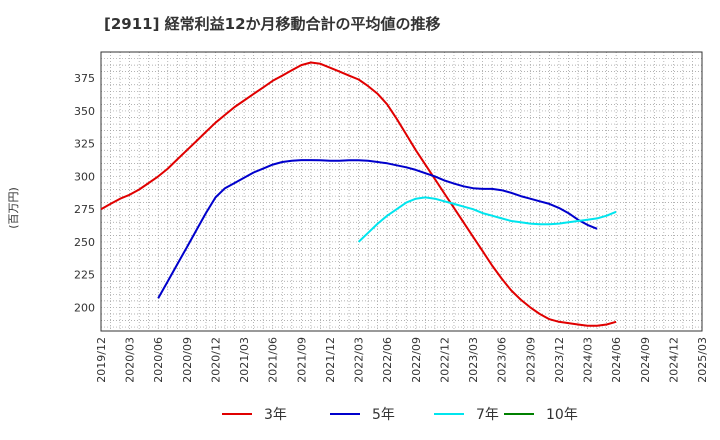  I want to click on y-axis-ticks: 200 225 250 275 300 325 350 375, so click(84, 193).